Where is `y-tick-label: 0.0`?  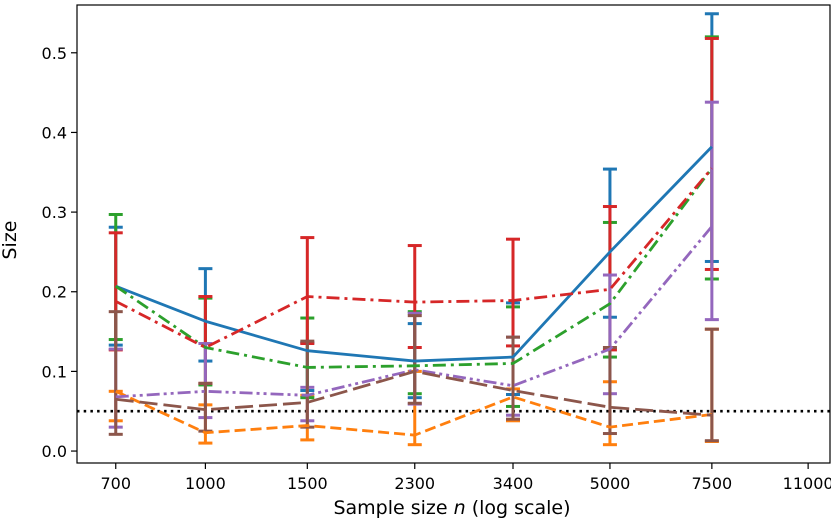
y-tick-label: 0.0 is located at coordinates (54, 451).